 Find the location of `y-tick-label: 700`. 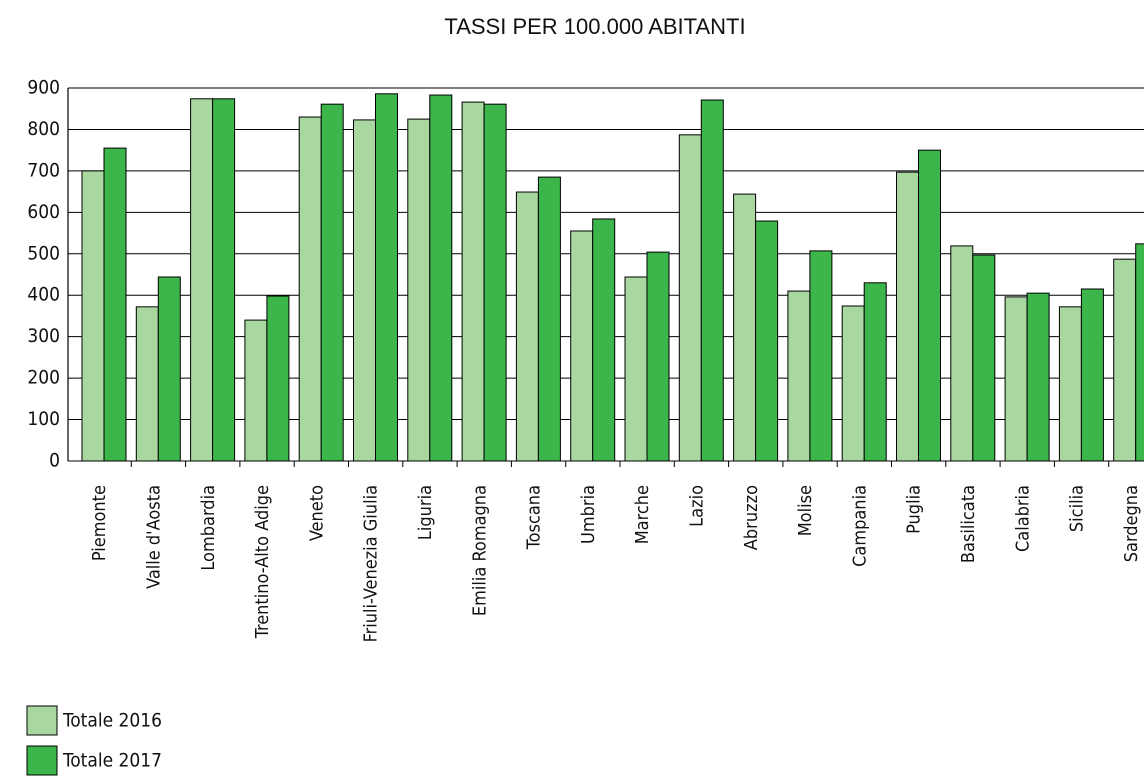

y-tick-label: 700 is located at coordinates (43, 170).